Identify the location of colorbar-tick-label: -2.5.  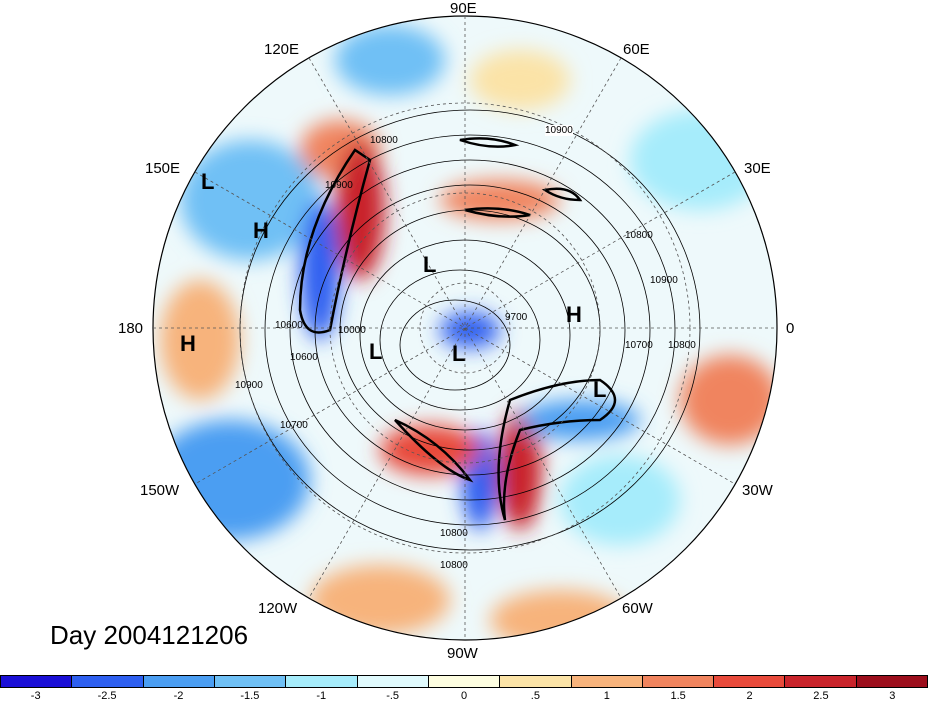
(107, 696).